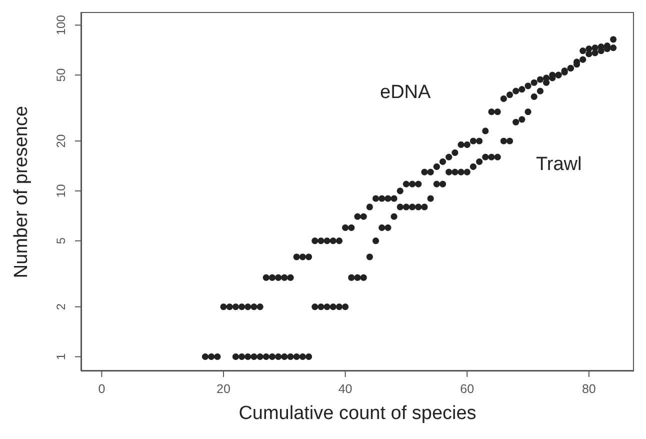 The height and width of the screenshot is (439, 646). I want to click on y-axis-title: Number of presence, so click(22, 191).